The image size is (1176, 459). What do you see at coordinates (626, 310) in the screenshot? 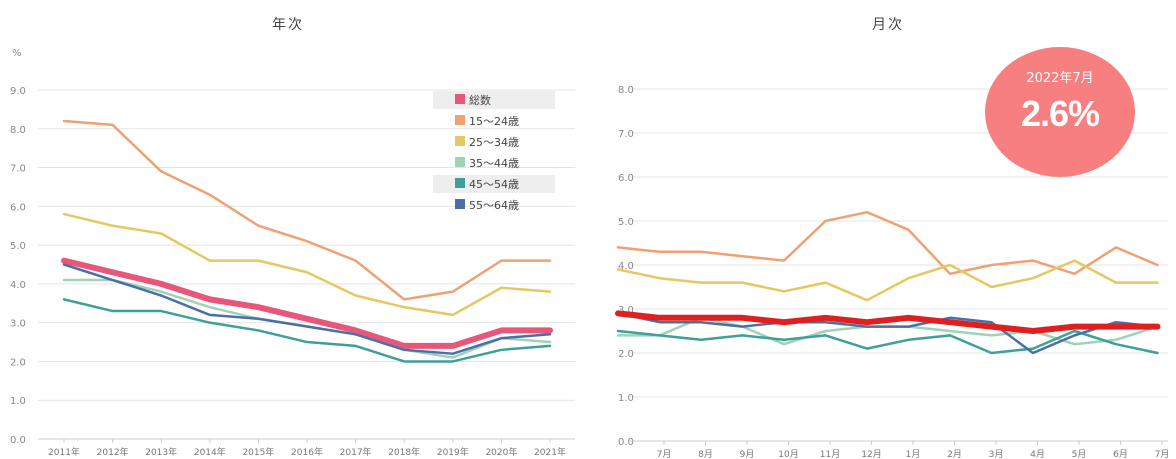
I see `monthly-y-tick-label: 3.0` at bounding box center [626, 310].